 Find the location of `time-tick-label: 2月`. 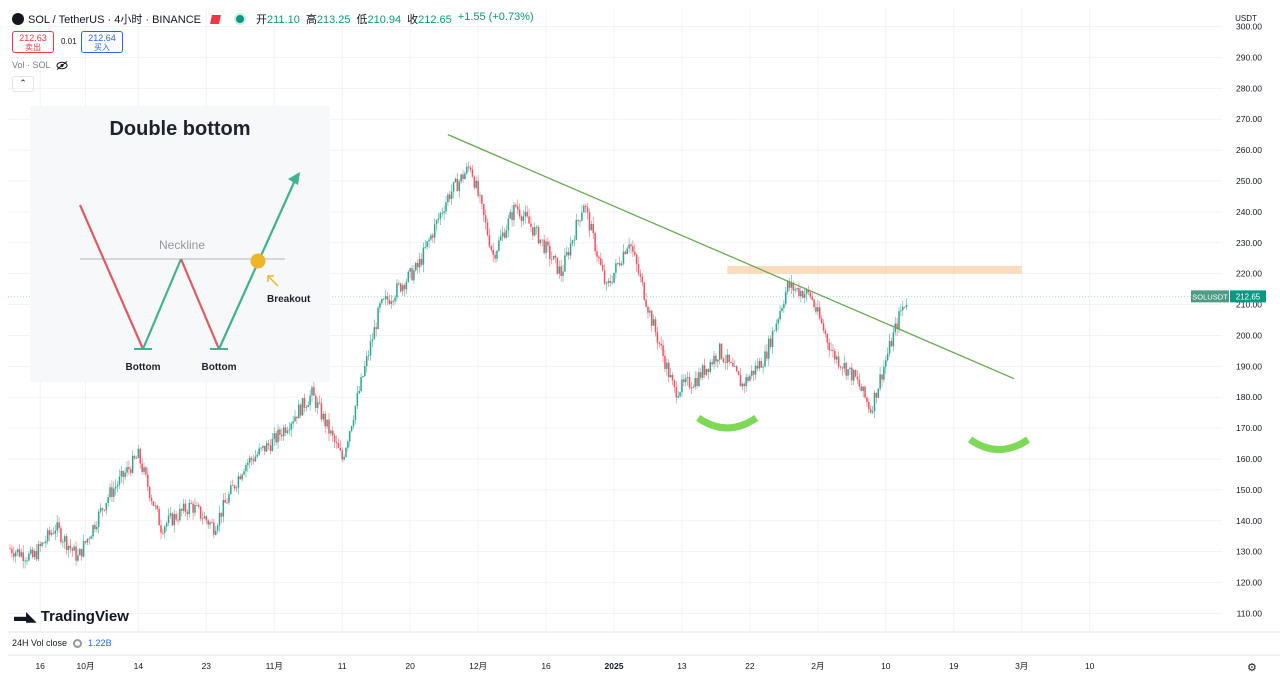

time-tick-label: 2月 is located at coordinates (817, 666).